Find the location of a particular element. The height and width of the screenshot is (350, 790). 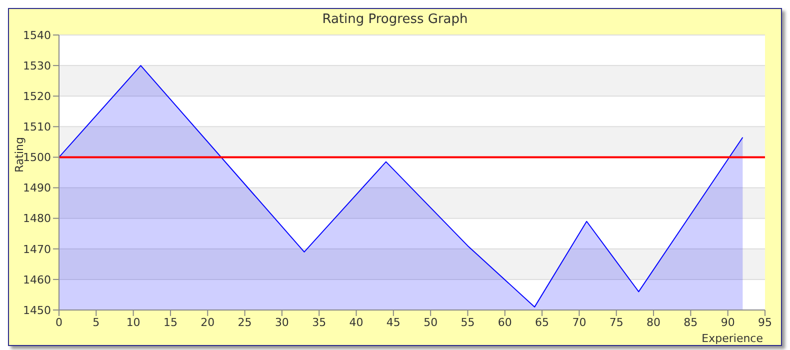

y-tick-label: 1460 is located at coordinates (37, 279).